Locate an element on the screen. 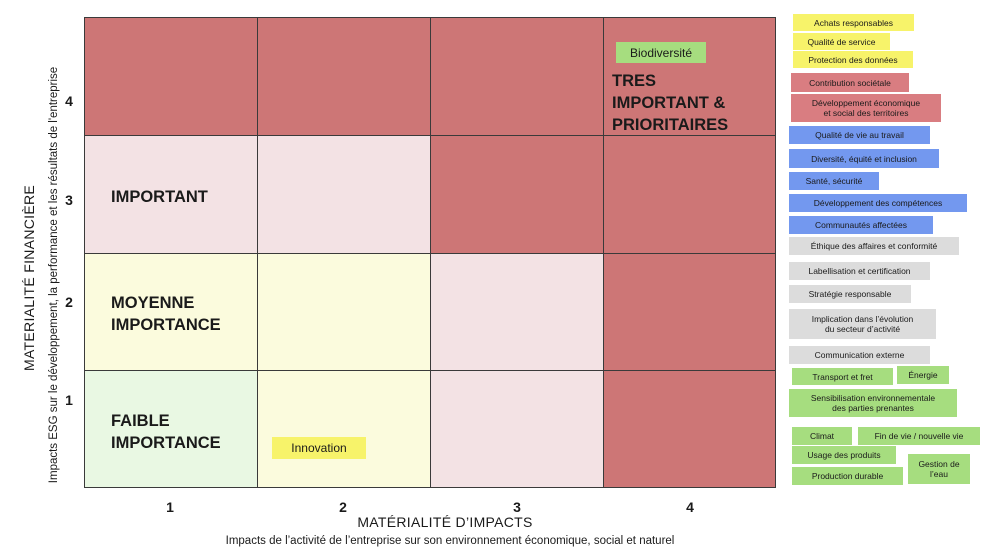 The width and height of the screenshot is (996, 554). legend-tag-line: Gestion de is located at coordinates (939, 464).